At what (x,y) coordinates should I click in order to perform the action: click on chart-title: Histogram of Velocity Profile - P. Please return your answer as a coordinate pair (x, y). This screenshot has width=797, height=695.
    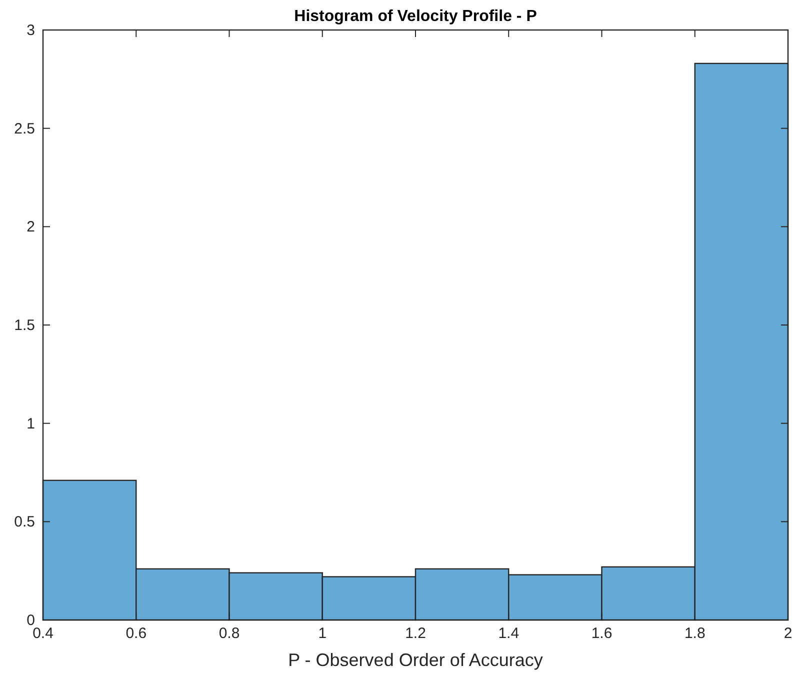
    Looking at the image, I should click on (416, 16).